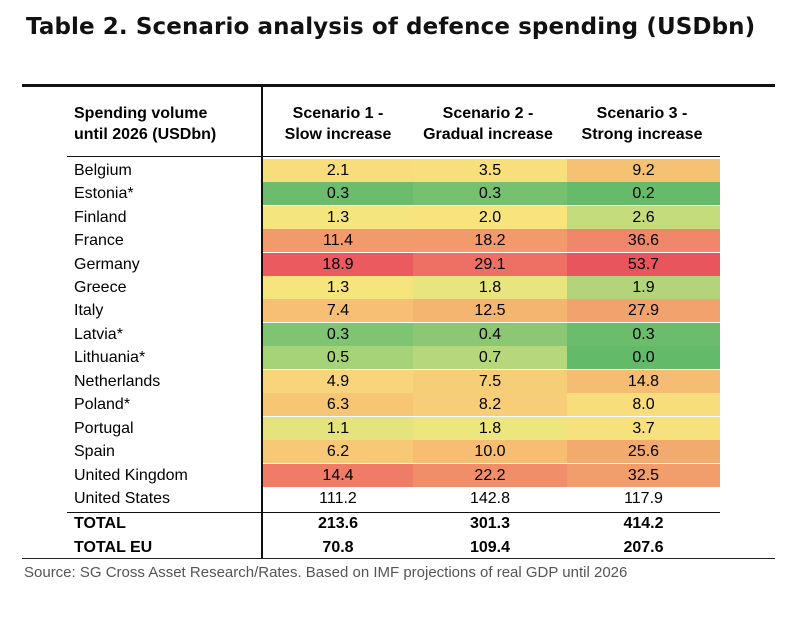 The width and height of the screenshot is (800, 620). I want to click on scenario-3-value: 27.9, so click(643, 310).